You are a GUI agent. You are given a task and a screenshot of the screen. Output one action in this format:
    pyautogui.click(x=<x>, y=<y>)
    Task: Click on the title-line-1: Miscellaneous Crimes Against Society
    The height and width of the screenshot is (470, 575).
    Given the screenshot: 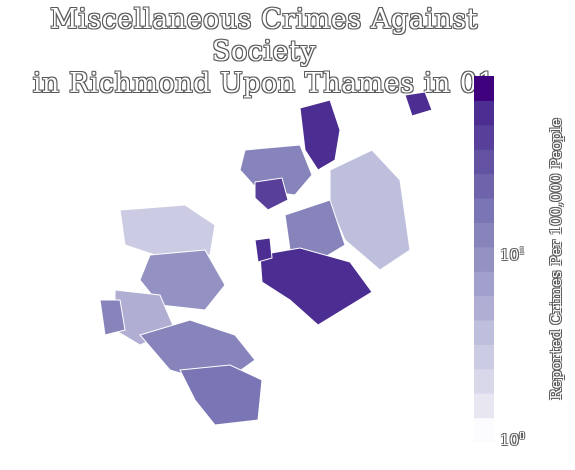 What is the action you would take?
    pyautogui.click(x=264, y=35)
    